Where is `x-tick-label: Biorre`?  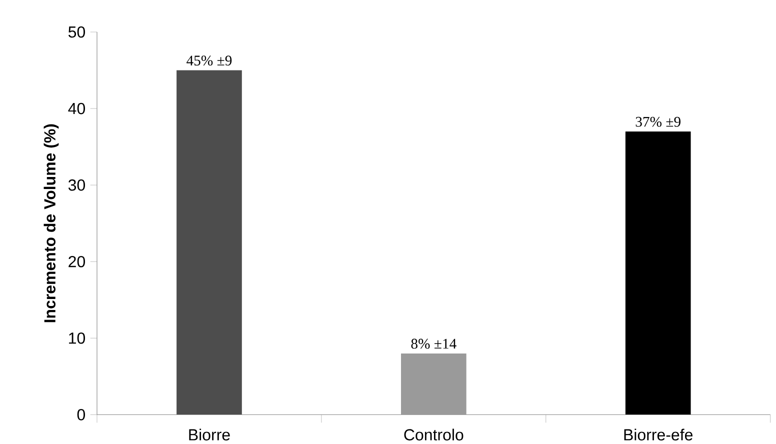 x-tick-label: Biorre is located at coordinates (209, 434).